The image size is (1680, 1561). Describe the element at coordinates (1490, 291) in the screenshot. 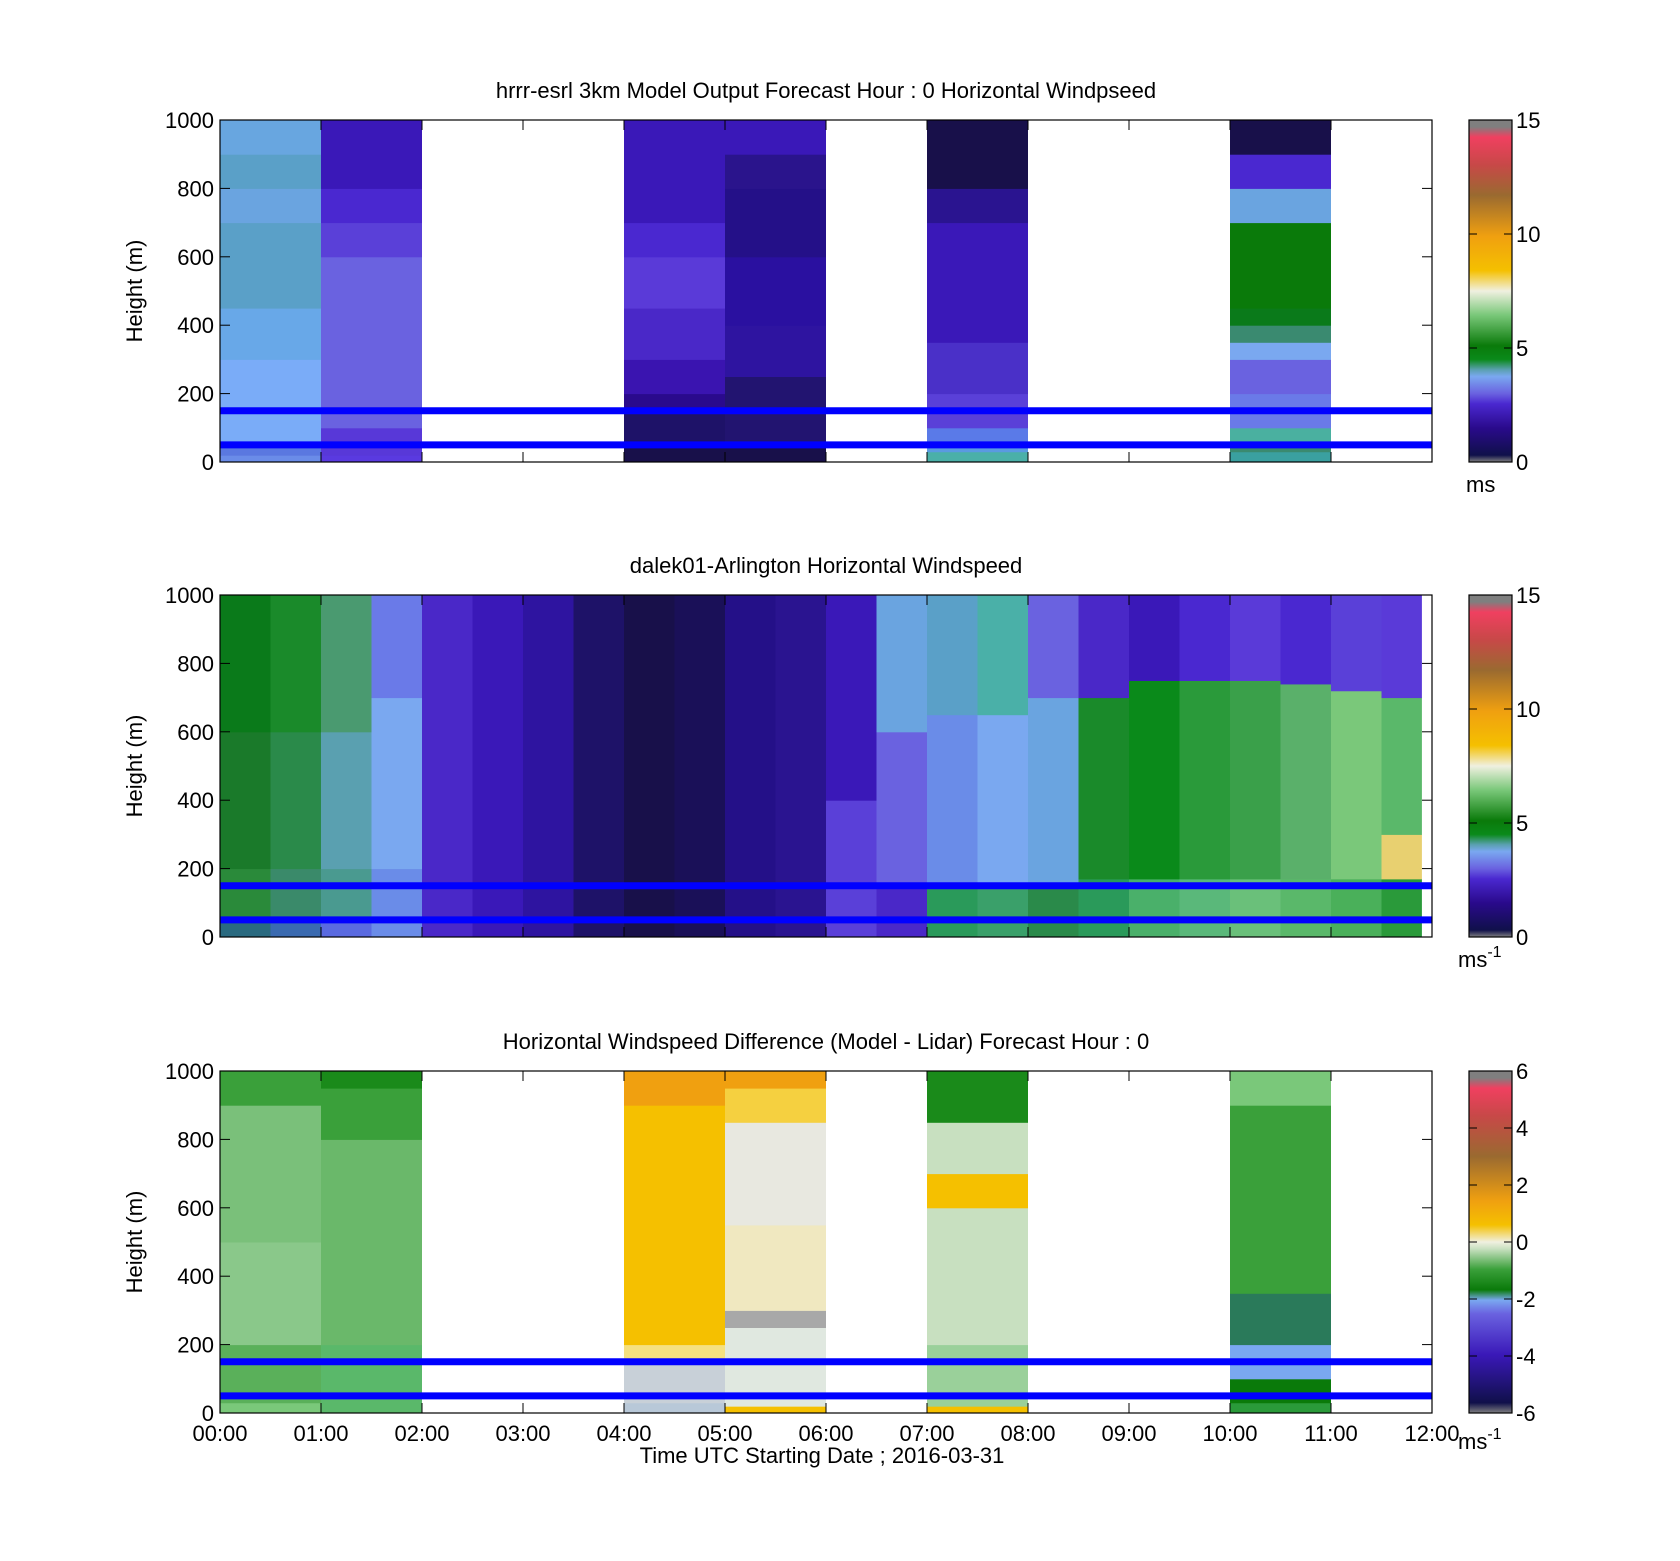

I see `colorbar` at that location.